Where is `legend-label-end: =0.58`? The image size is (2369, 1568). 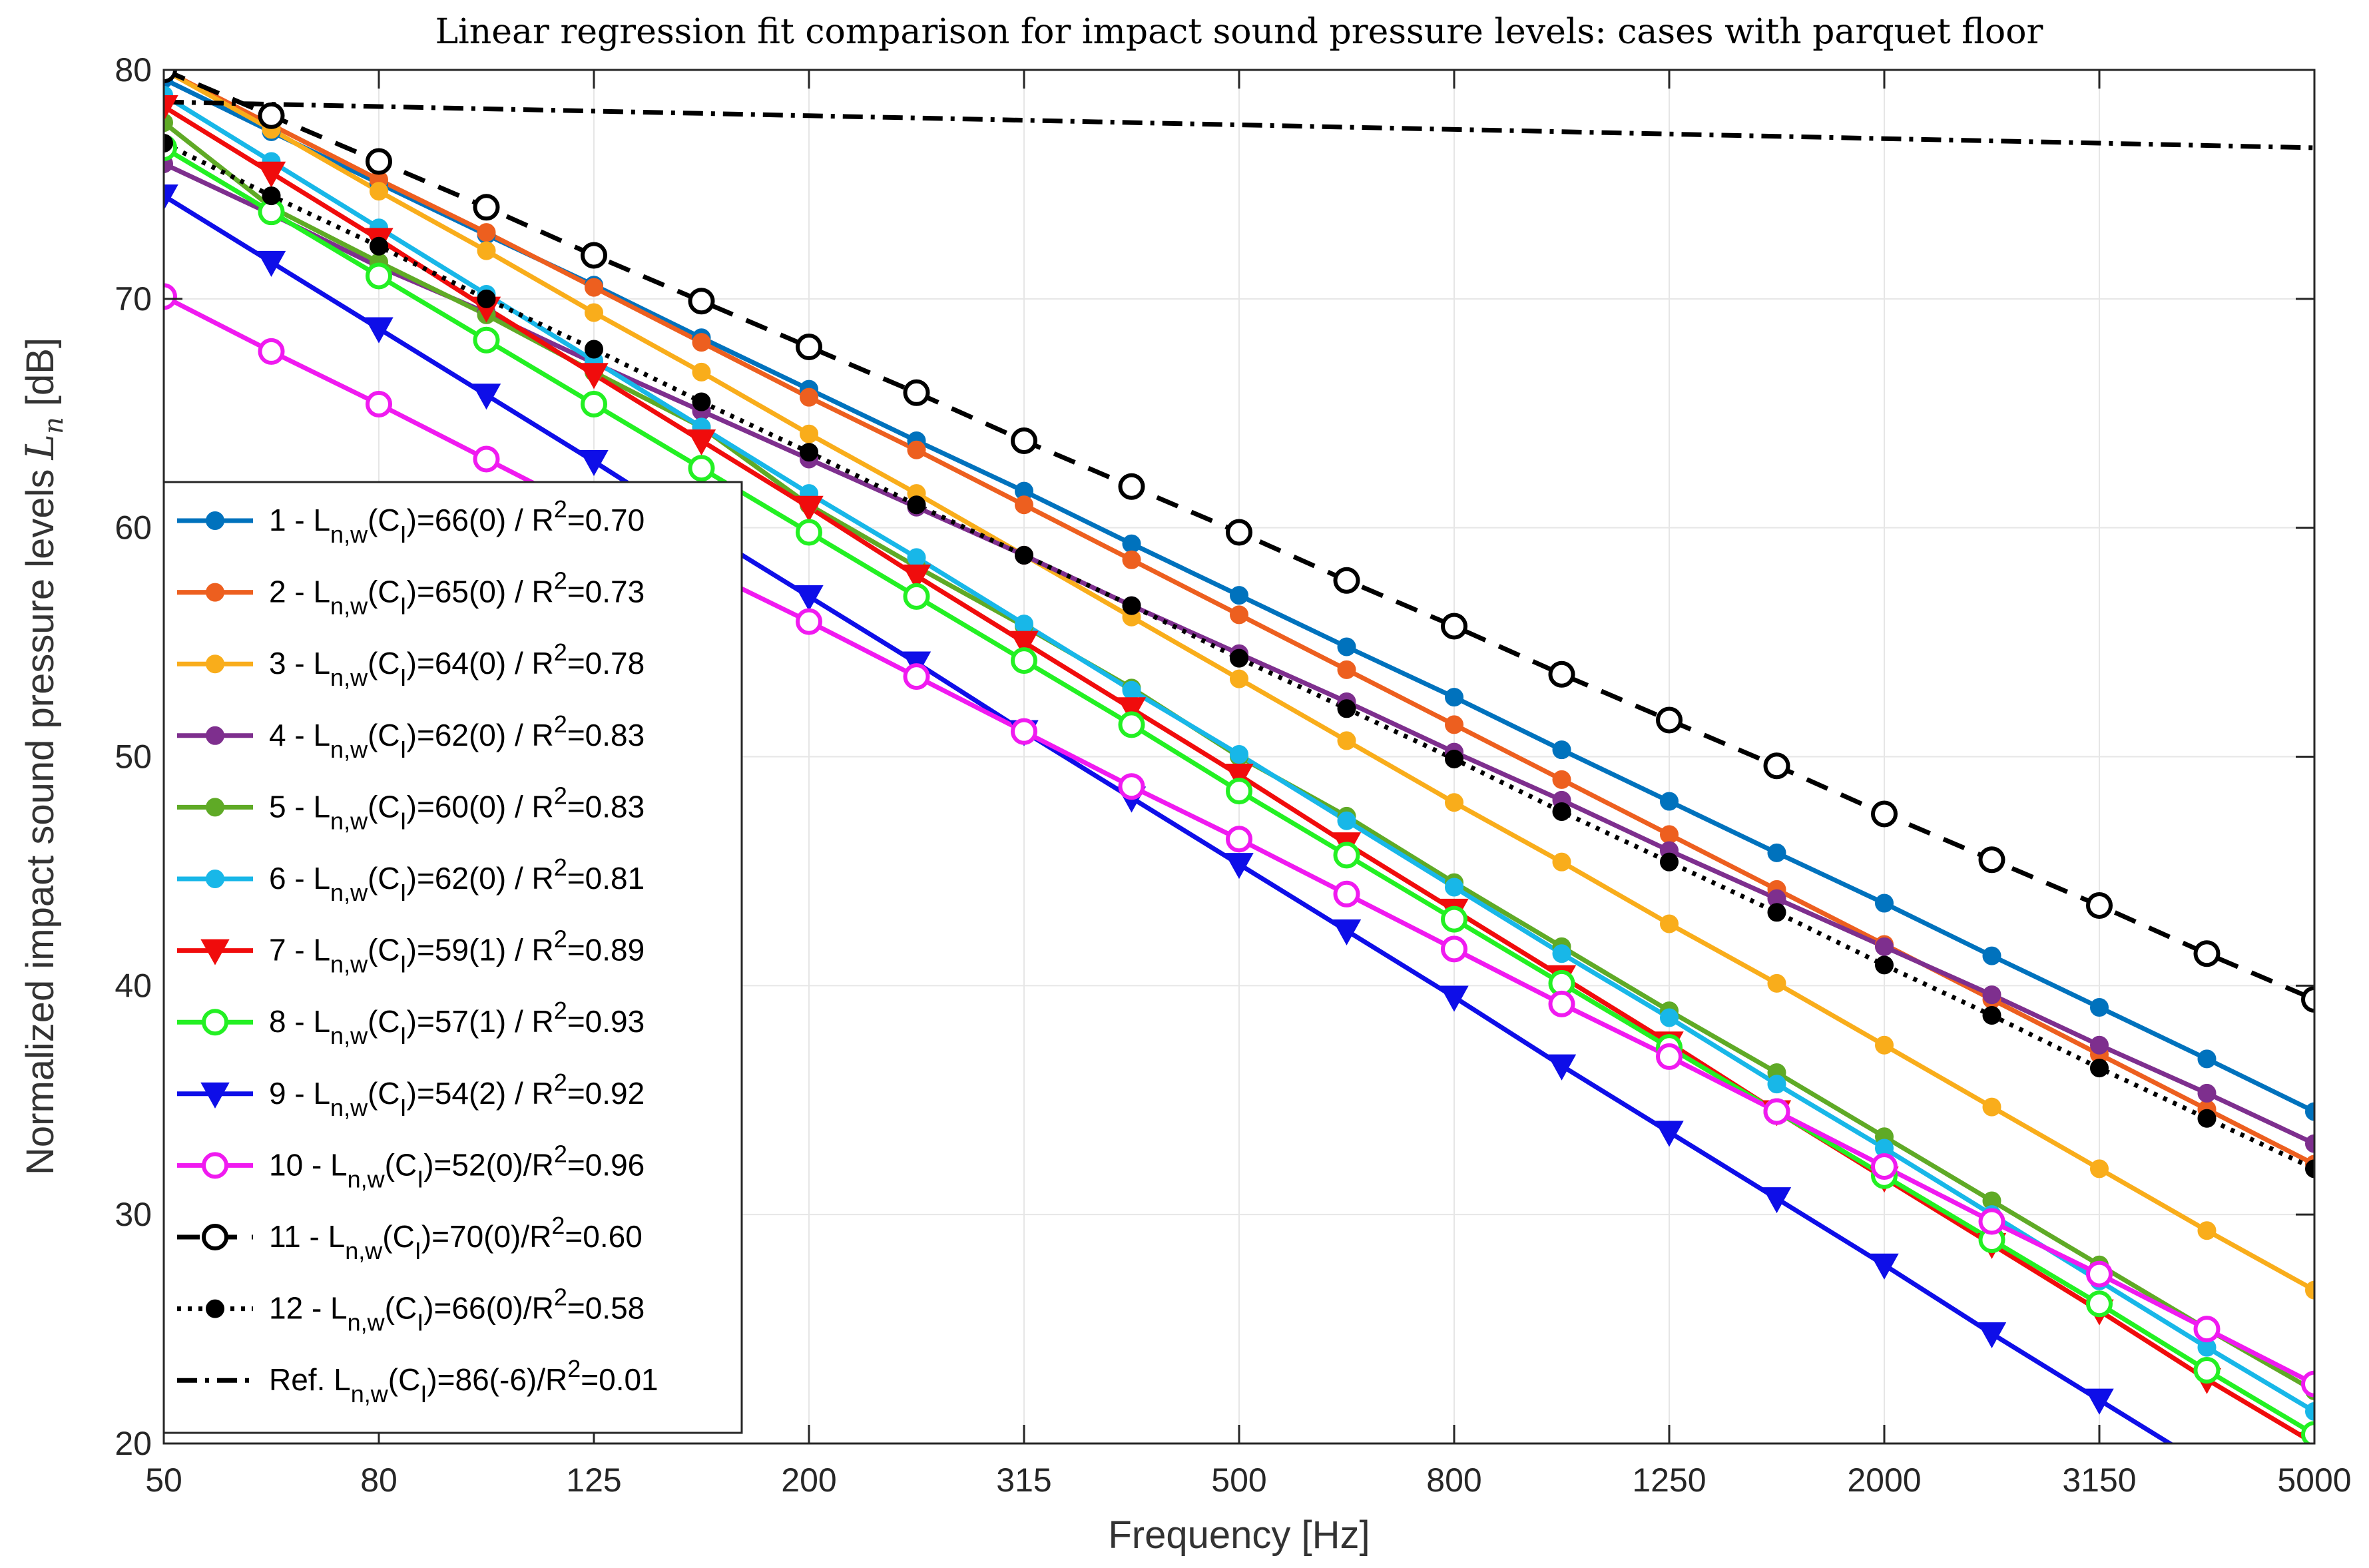 legend-label-end: =0.58 is located at coordinates (606, 1308).